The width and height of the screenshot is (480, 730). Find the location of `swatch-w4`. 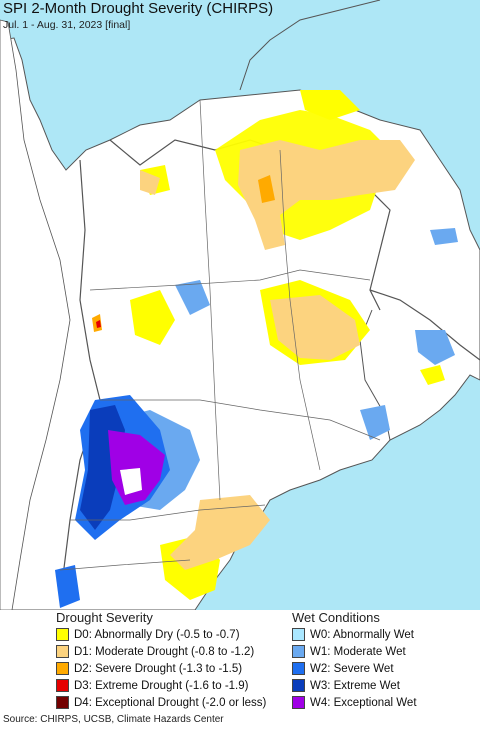

swatch-w4 is located at coordinates (298, 702).